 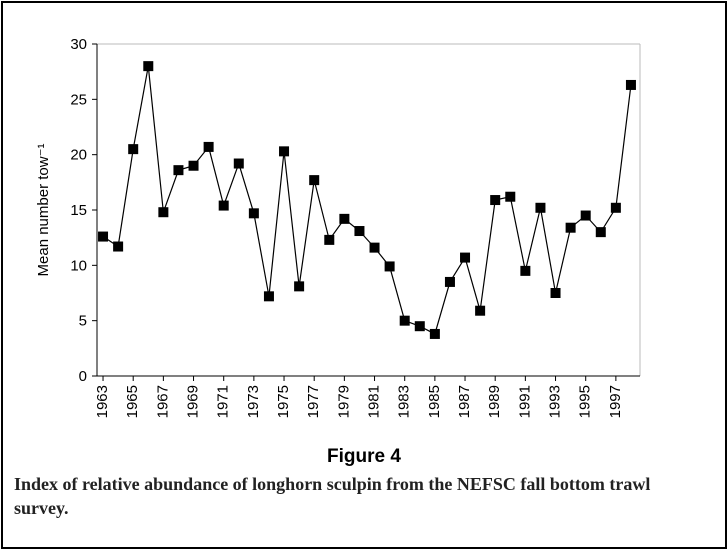 What do you see at coordinates (162, 401) in the screenshot?
I see `x-tick-label: 1967` at bounding box center [162, 401].